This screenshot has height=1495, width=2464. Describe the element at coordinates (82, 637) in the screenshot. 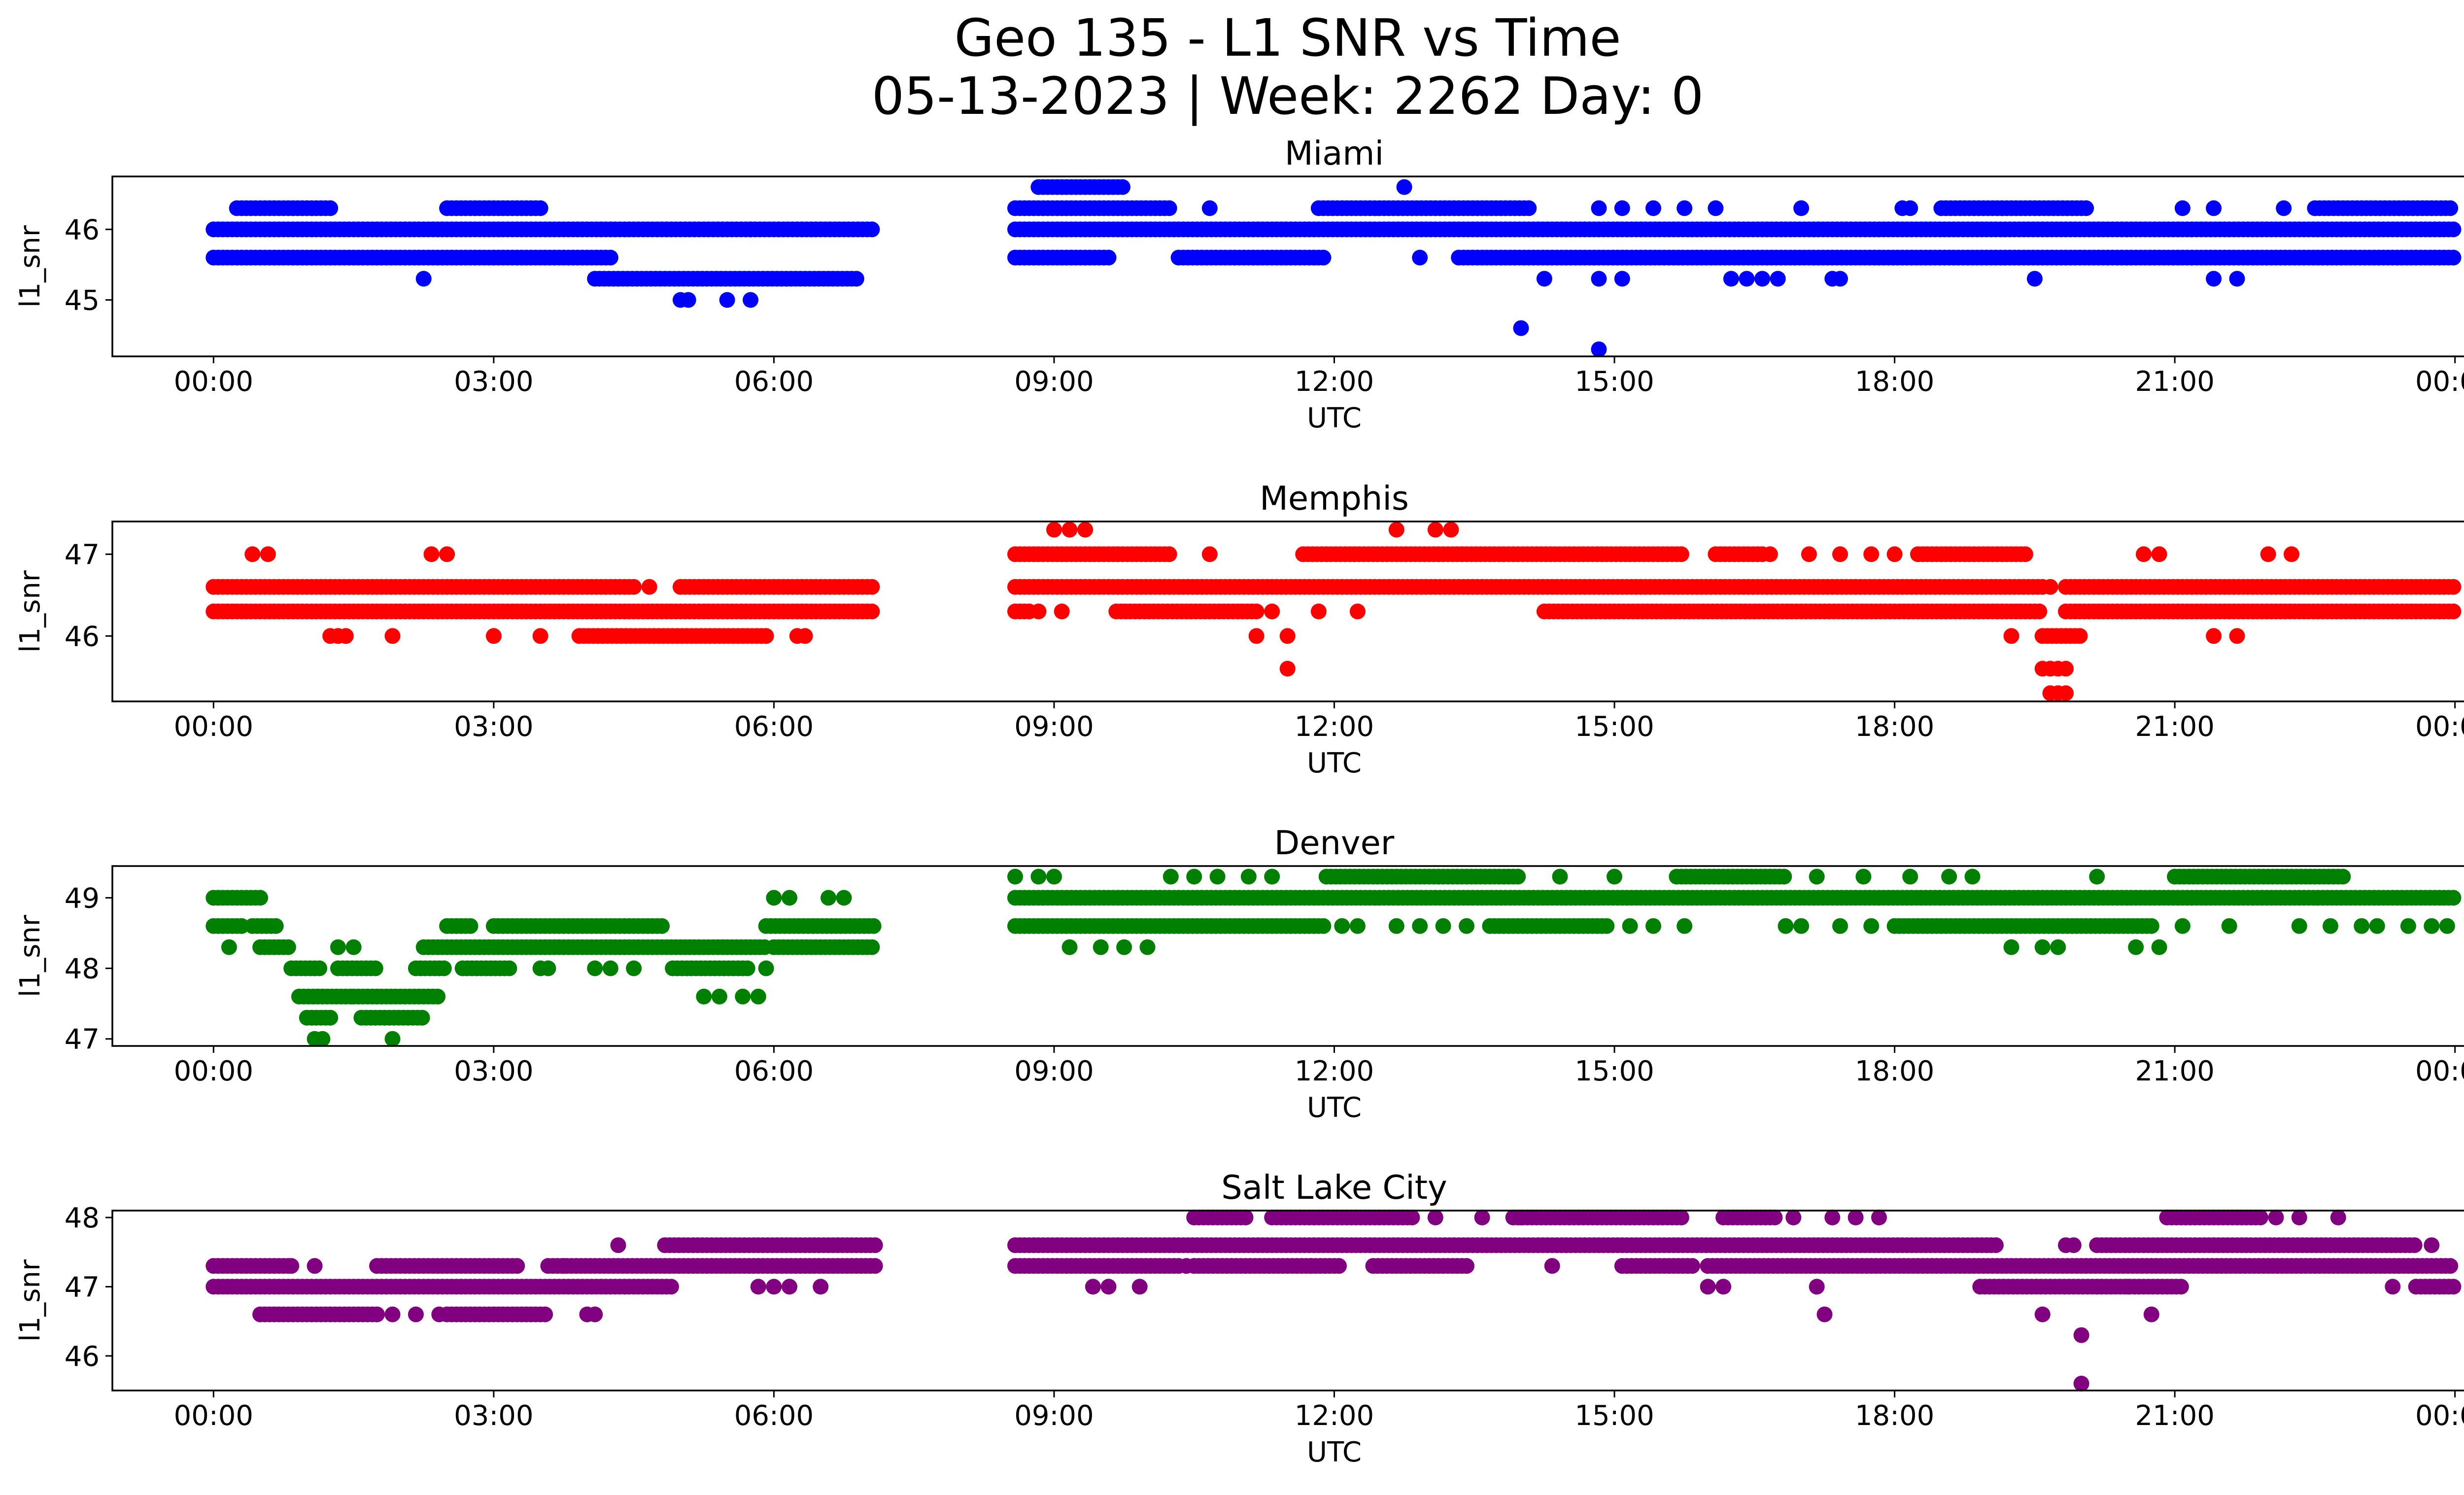

I see `y-tick-label: 46` at that location.